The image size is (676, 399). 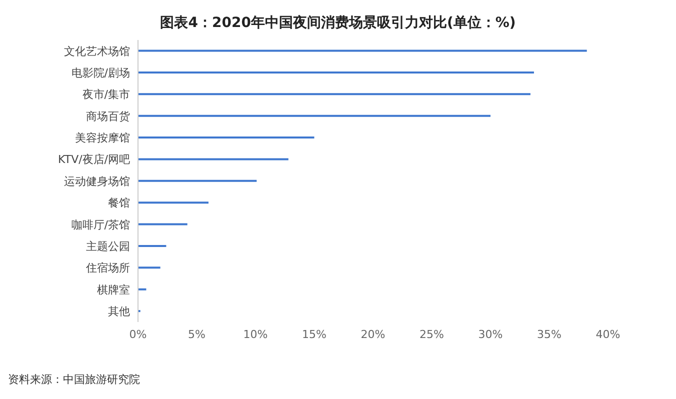 What do you see at coordinates (490, 334) in the screenshot?
I see `x-tick-label: 30%` at bounding box center [490, 334].